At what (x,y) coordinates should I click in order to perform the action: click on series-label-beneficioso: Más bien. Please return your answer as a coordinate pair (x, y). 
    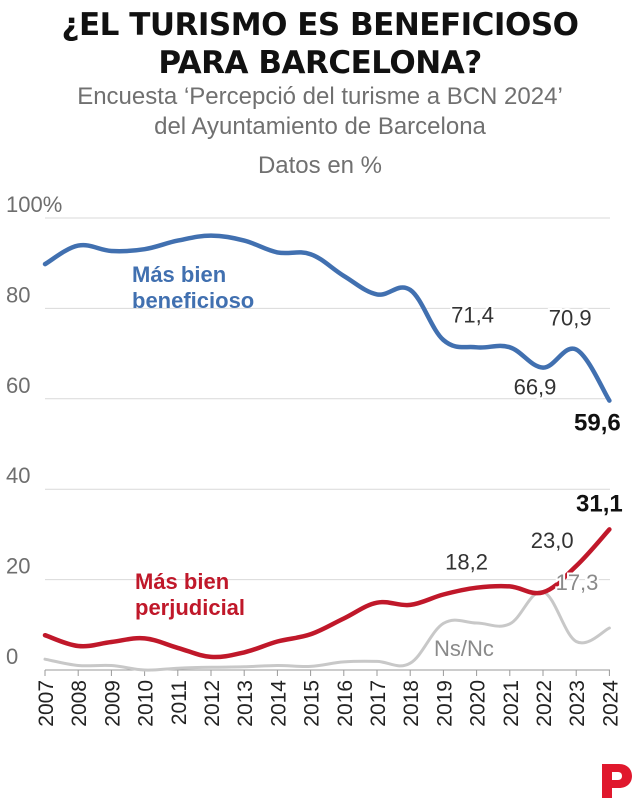
    Looking at the image, I should click on (179, 274).